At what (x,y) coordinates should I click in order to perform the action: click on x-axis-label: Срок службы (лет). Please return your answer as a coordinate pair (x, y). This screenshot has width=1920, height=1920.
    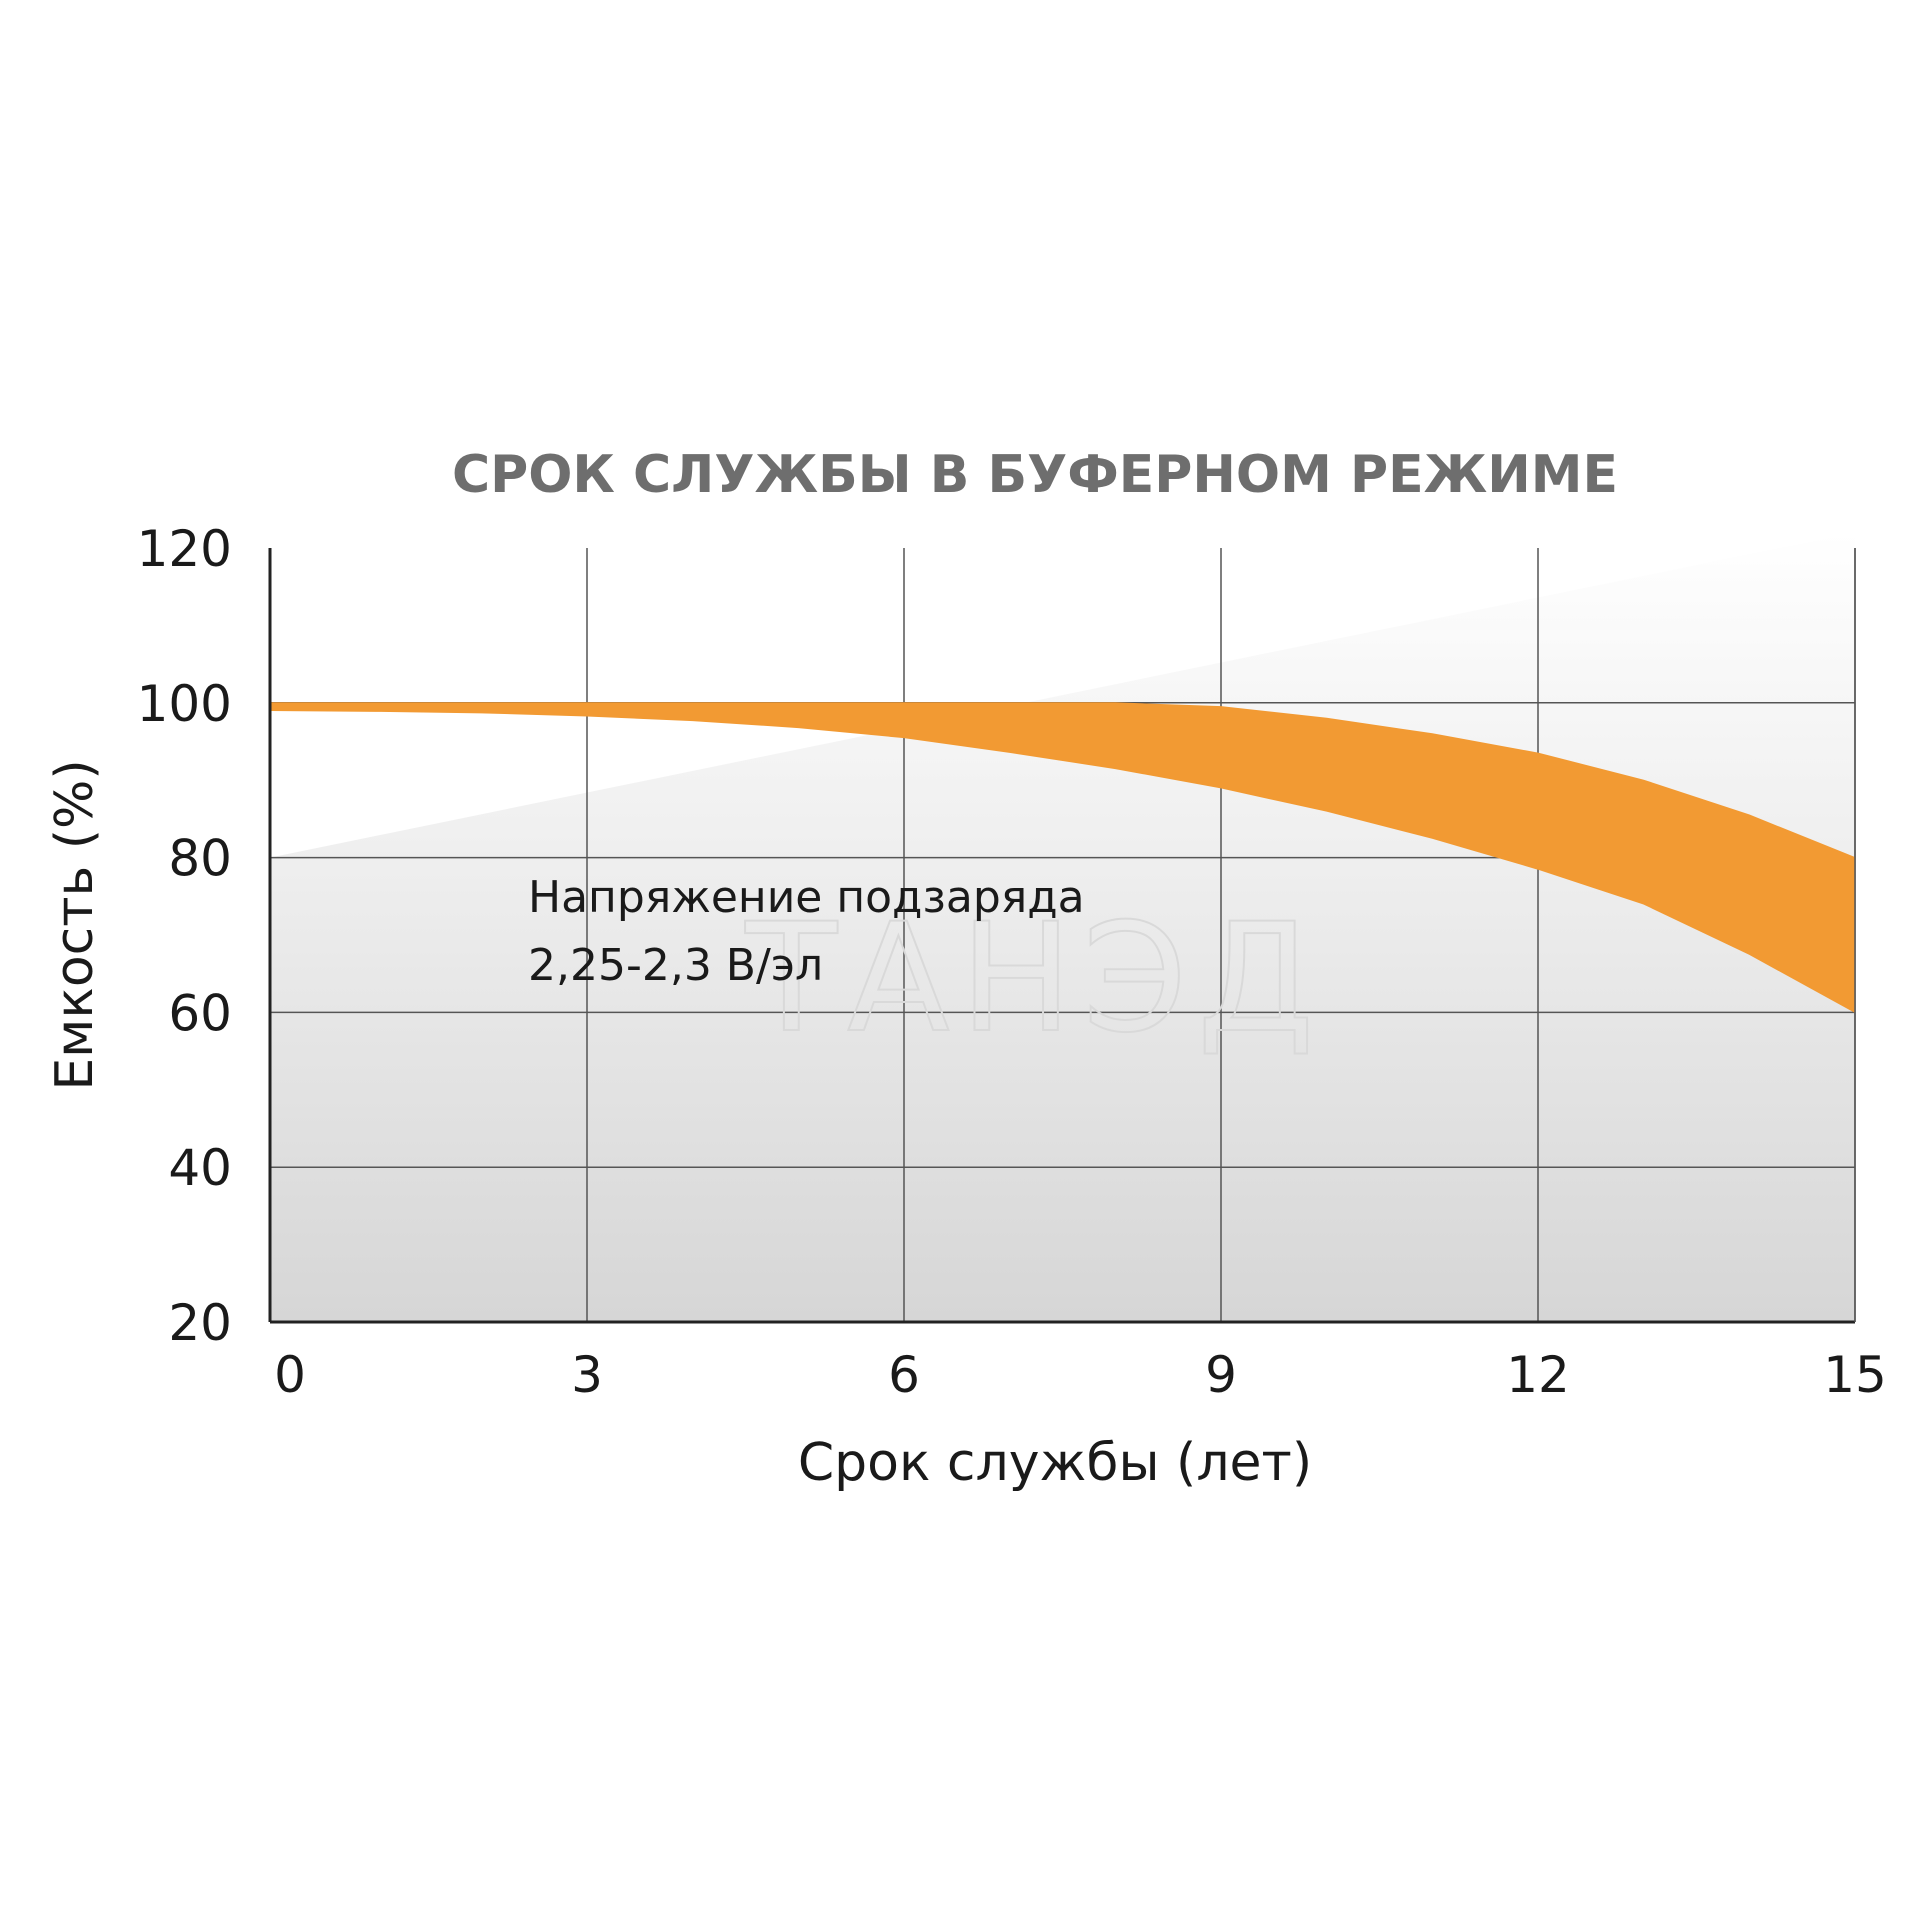
    Looking at the image, I should click on (1055, 1463).